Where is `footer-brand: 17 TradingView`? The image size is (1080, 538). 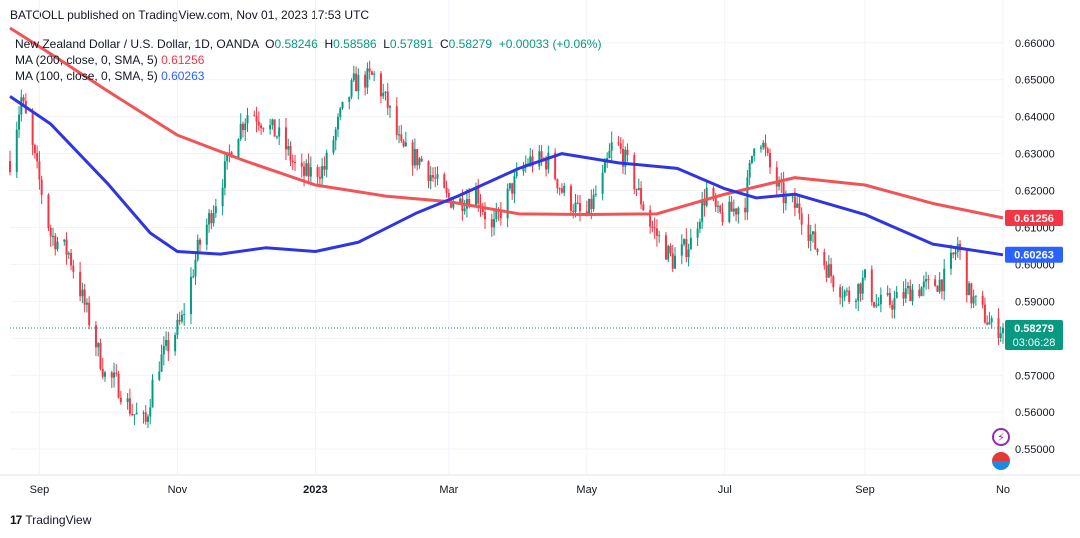
footer-brand: 17 TradingView is located at coordinates (50, 520).